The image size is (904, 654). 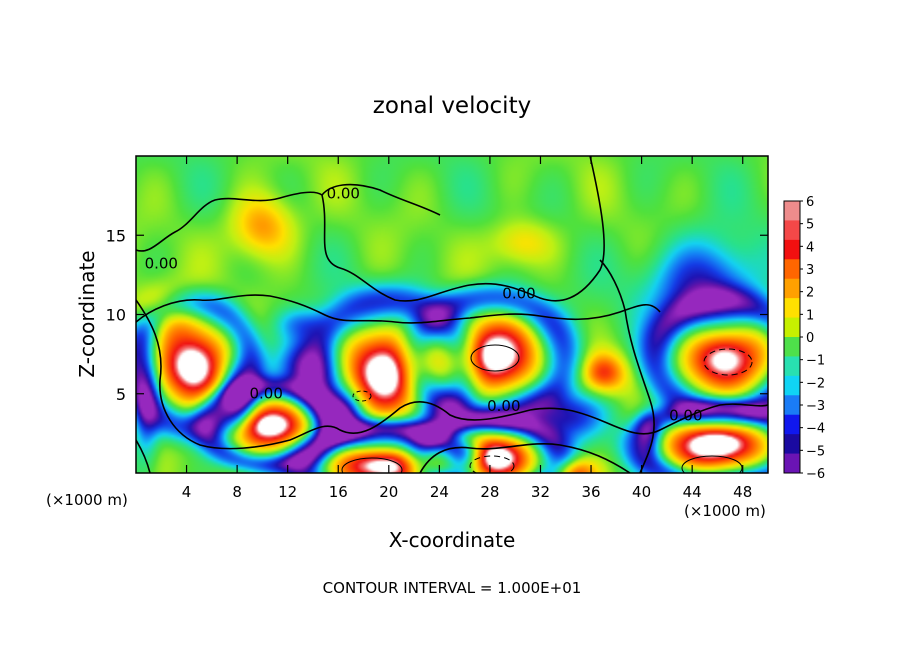 I want to click on colorbar-label: 2, so click(x=810, y=293).